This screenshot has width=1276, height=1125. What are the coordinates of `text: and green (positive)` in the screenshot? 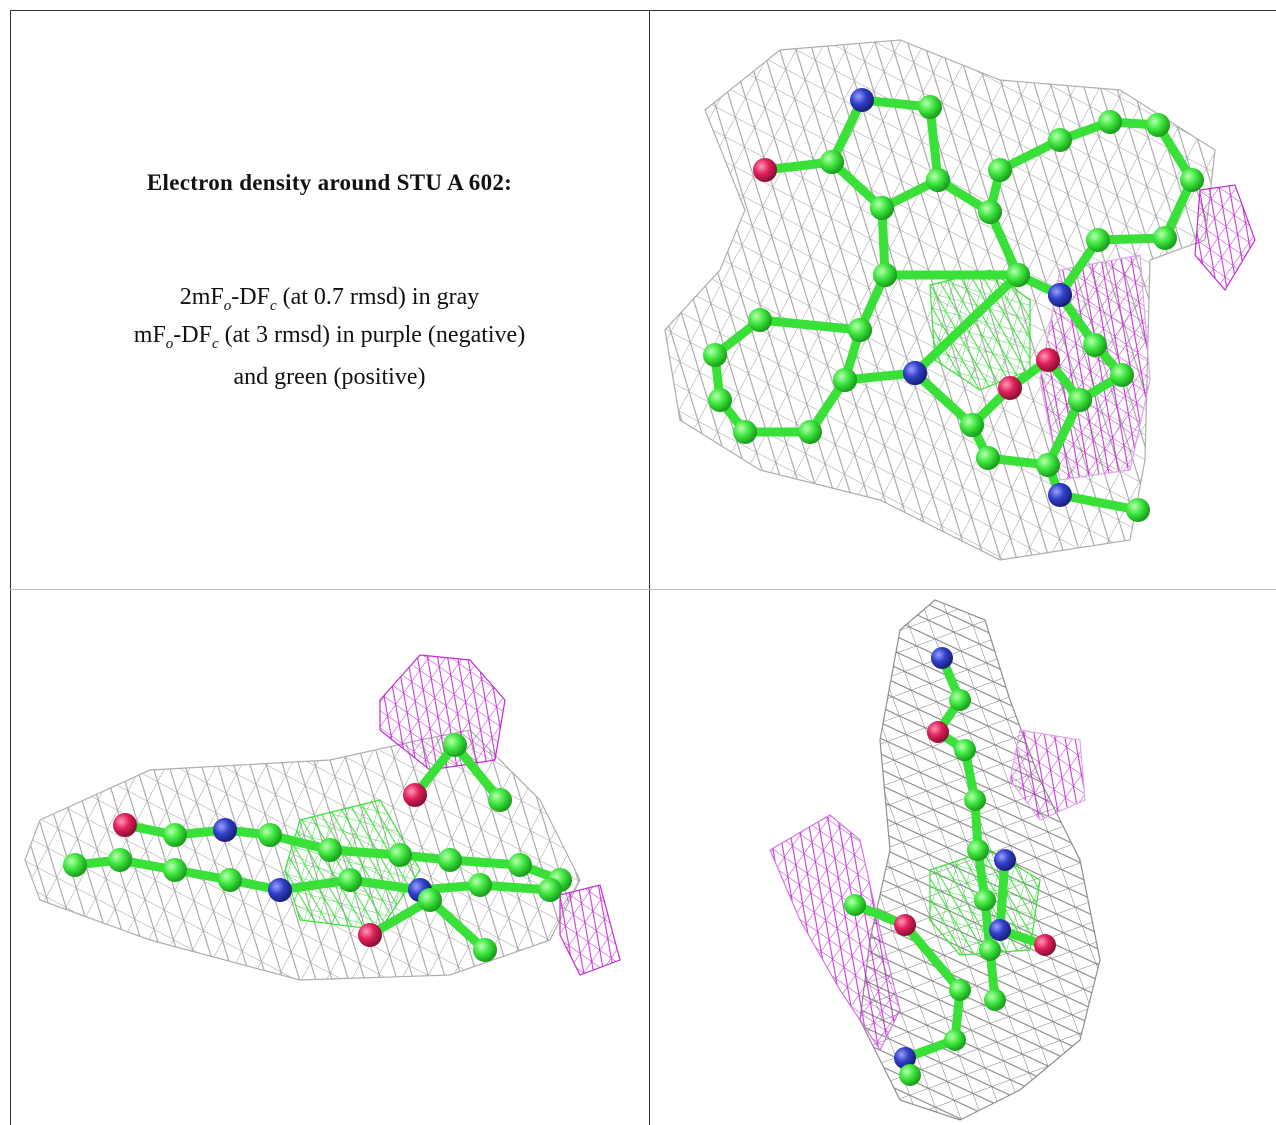 It's located at (329, 377).